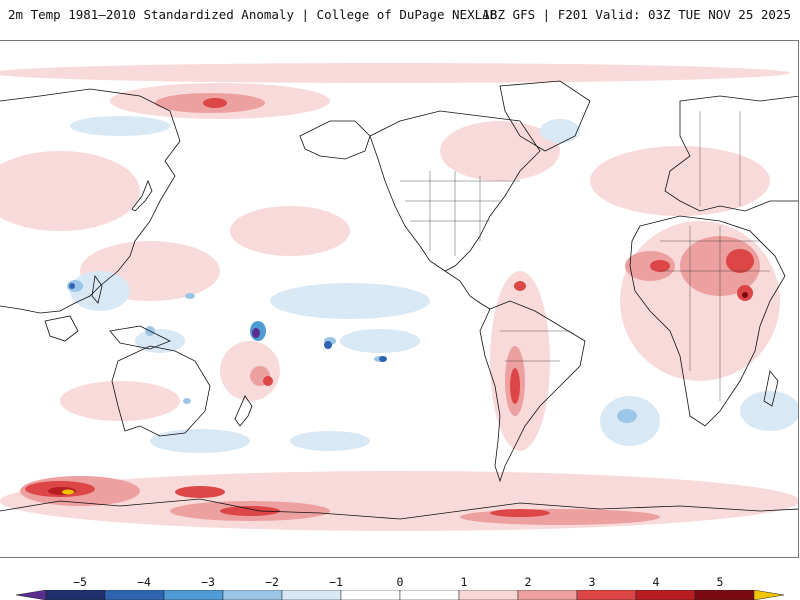 This screenshot has height=600, width=800. What do you see at coordinates (228, 322) in the screenshot?
I see `strong-negative-areas` at bounding box center [228, 322].